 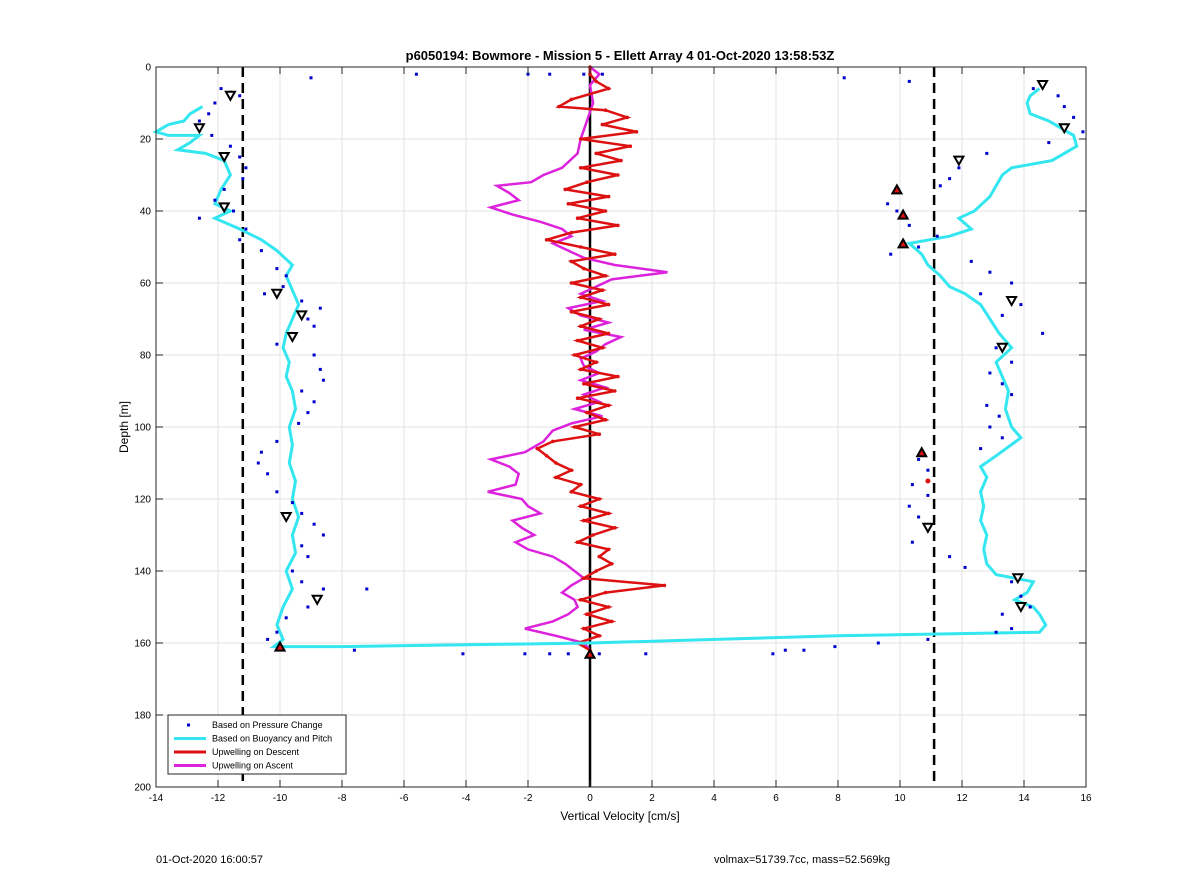 I want to click on y-tick-label: 120, so click(x=142, y=500).